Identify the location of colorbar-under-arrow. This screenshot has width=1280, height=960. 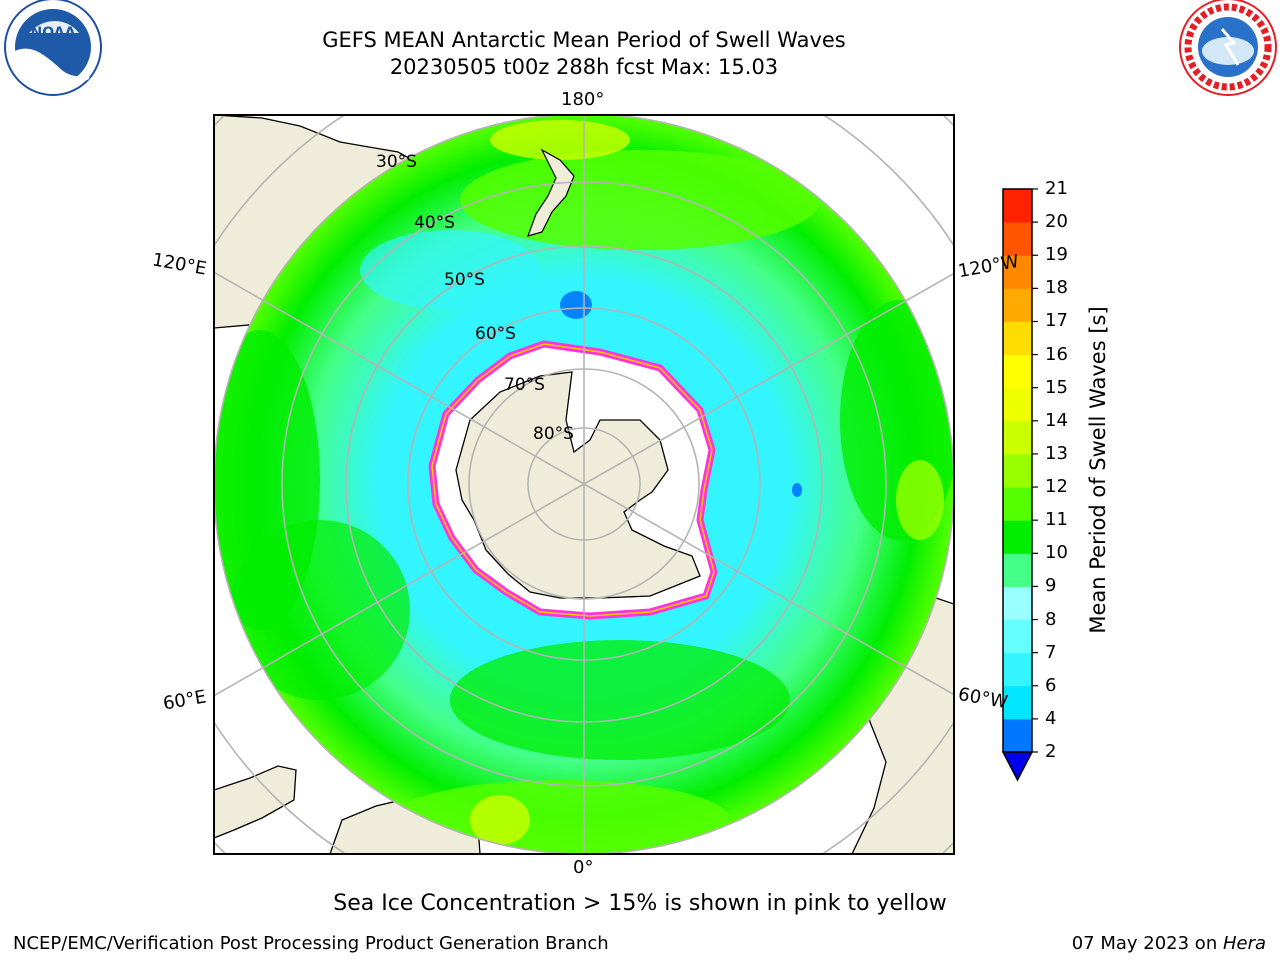
(1017, 766).